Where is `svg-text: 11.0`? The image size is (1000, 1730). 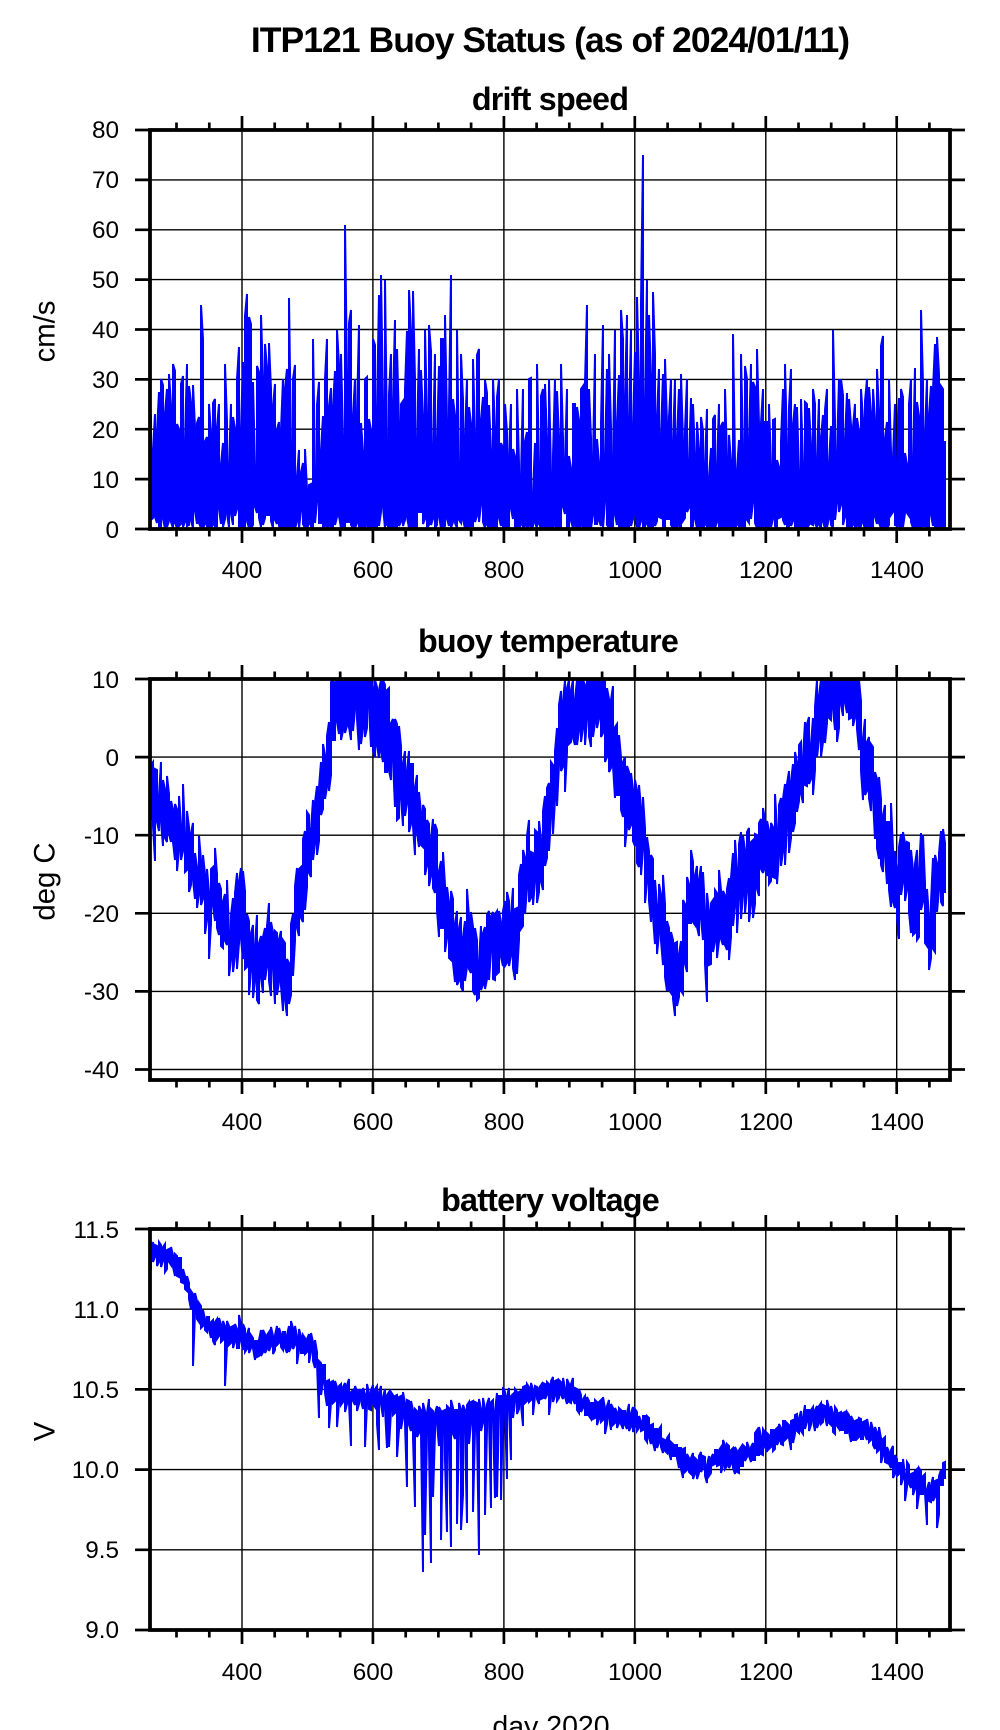
svg-text: 11.0 is located at coordinates (97, 1310).